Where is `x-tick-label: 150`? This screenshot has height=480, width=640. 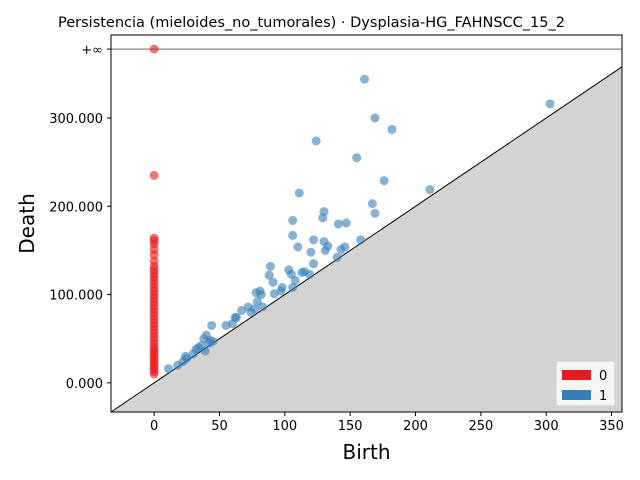 x-tick-label: 150 is located at coordinates (350, 426).